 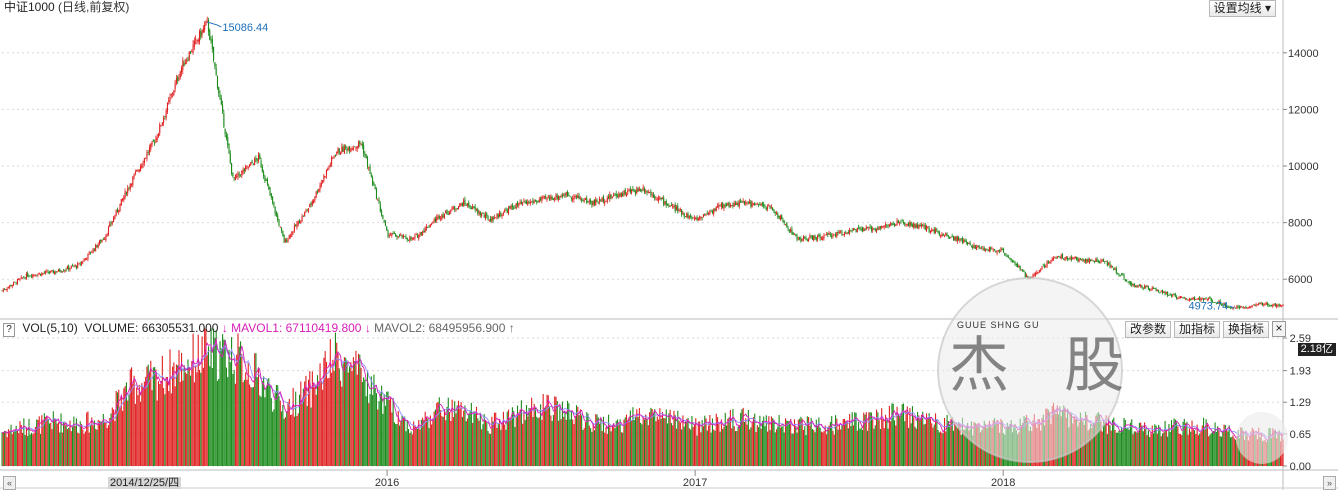 What do you see at coordinates (1147, 329) in the screenshot?
I see `edit-params-button: 改参数` at bounding box center [1147, 329].